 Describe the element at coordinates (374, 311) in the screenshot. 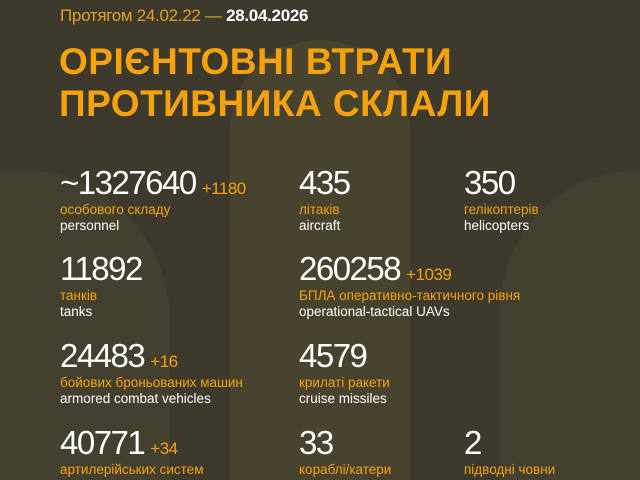

I see `stat-label-en: operational-tactical UAVs` at that location.